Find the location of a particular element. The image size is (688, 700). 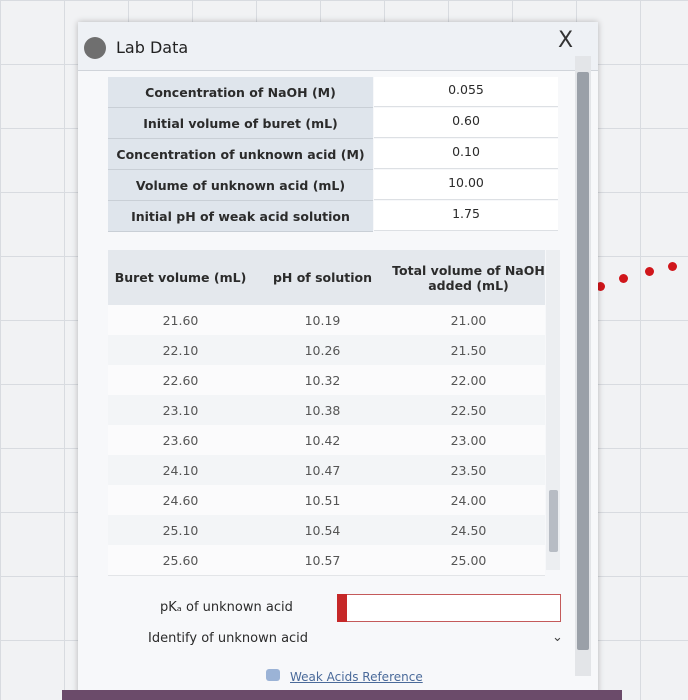

table-row: 24.10 10.47 23.50 is located at coordinates (326, 470).